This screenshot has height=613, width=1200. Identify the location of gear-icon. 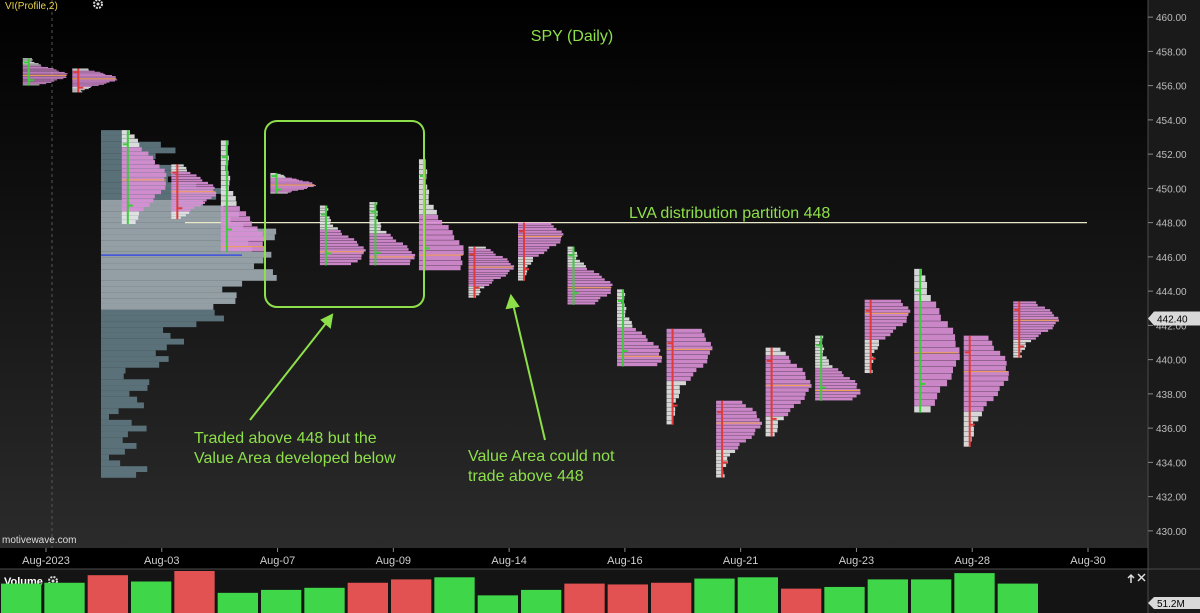
(98, 4).